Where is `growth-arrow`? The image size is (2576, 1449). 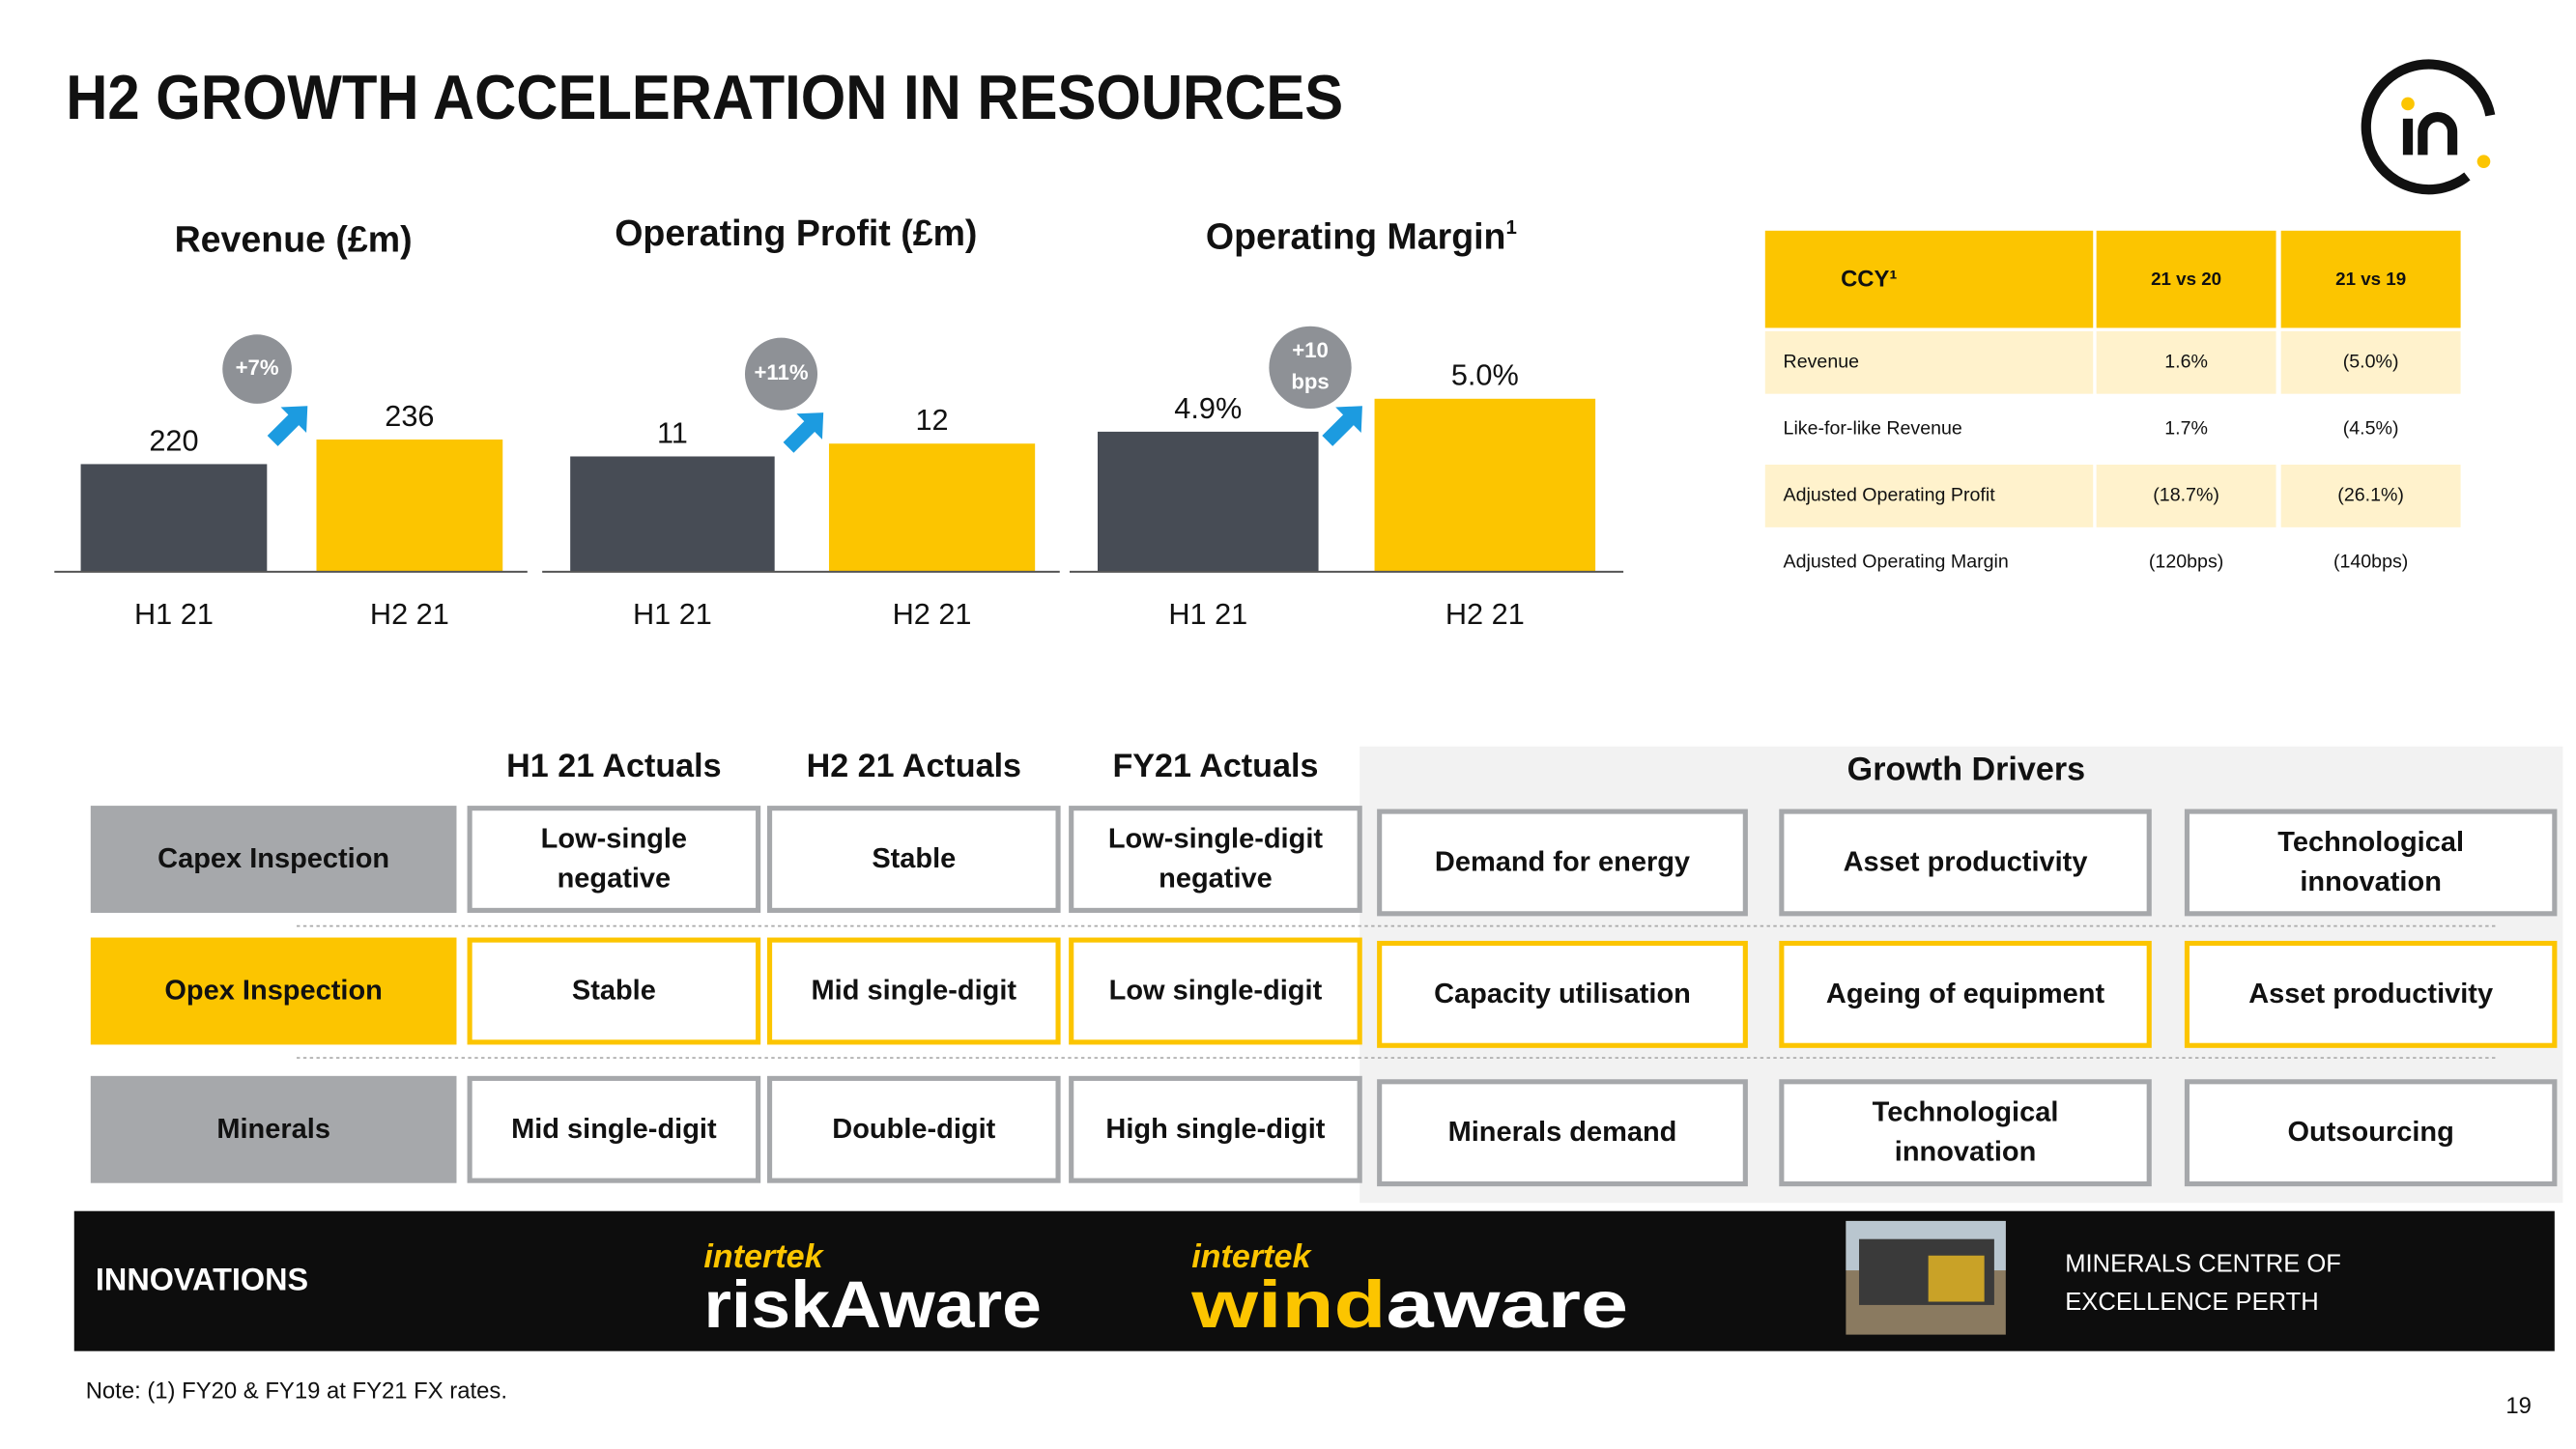 growth-arrow is located at coordinates (288, 426).